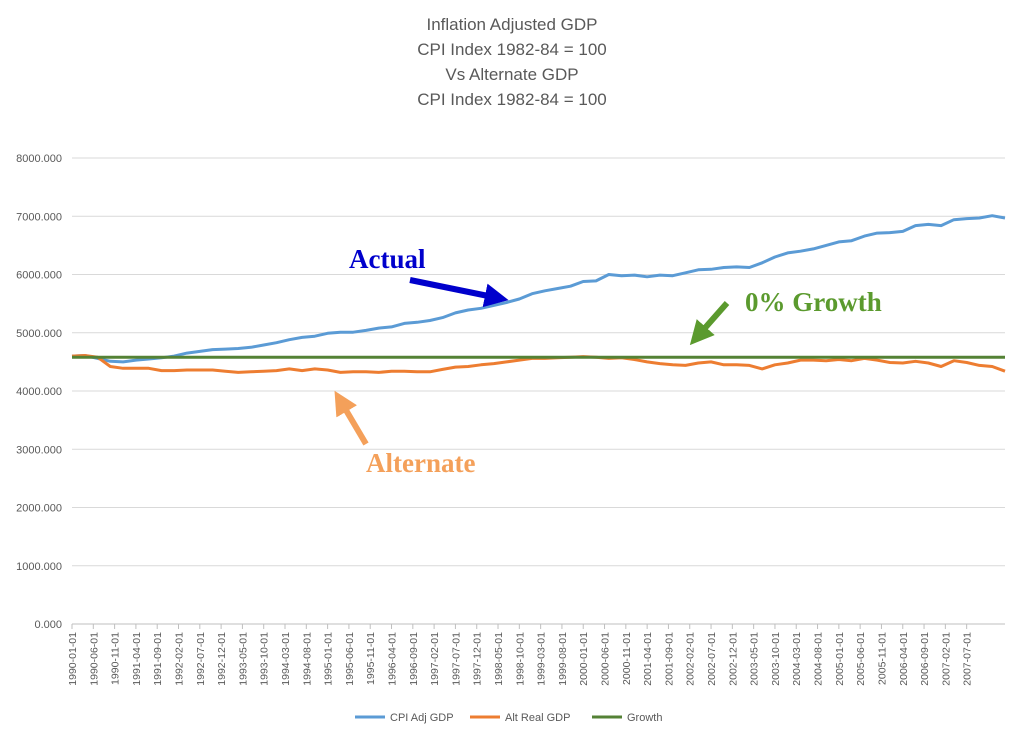 The image size is (1024, 744). Describe the element at coordinates (94, 659) in the screenshot. I see `x-tick-label: 1990-06-01` at that location.